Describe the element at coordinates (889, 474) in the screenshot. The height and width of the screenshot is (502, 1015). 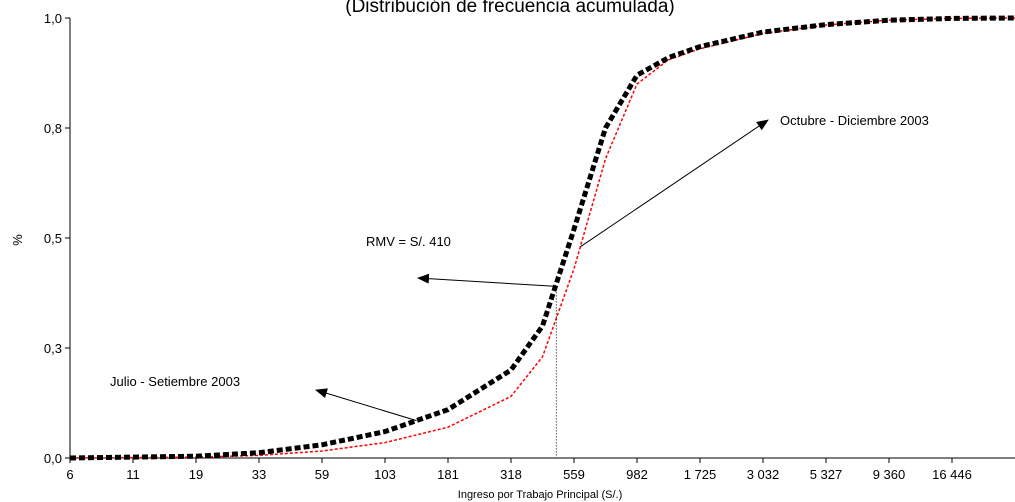
I see `x-tick-label: 9 360` at that location.